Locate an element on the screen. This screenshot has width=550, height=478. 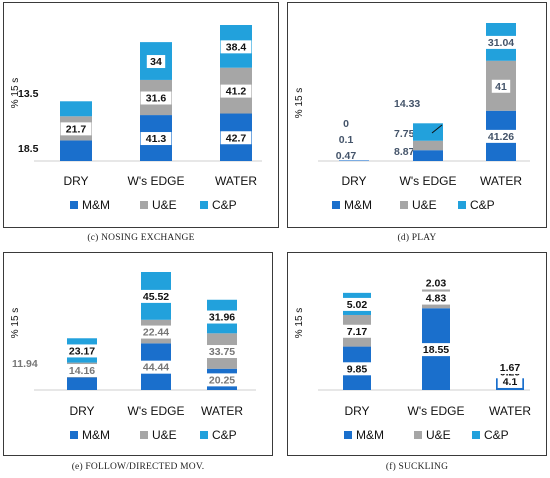
value-label-cp-0: 13.5 is located at coordinates (28, 94).